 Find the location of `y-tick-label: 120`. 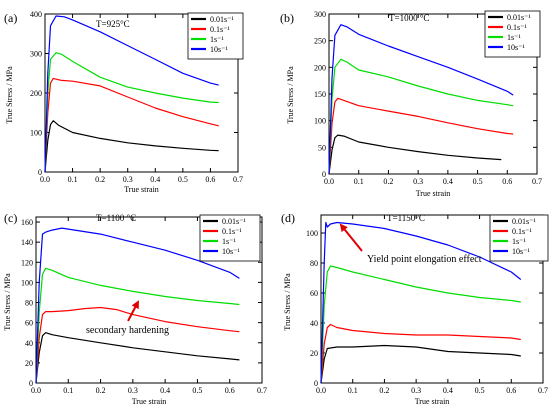

y-tick-label: 120 is located at coordinates (27, 262).